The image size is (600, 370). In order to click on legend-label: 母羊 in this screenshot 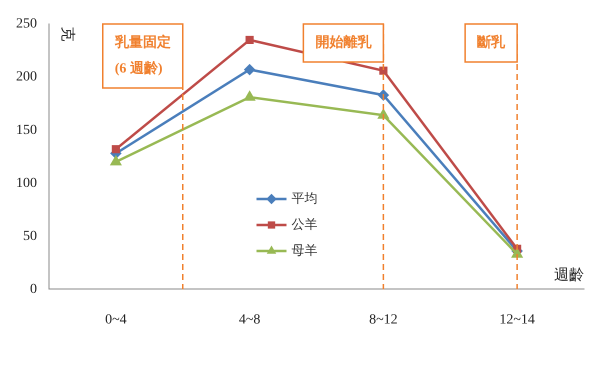, I will do `click(305, 250)`.